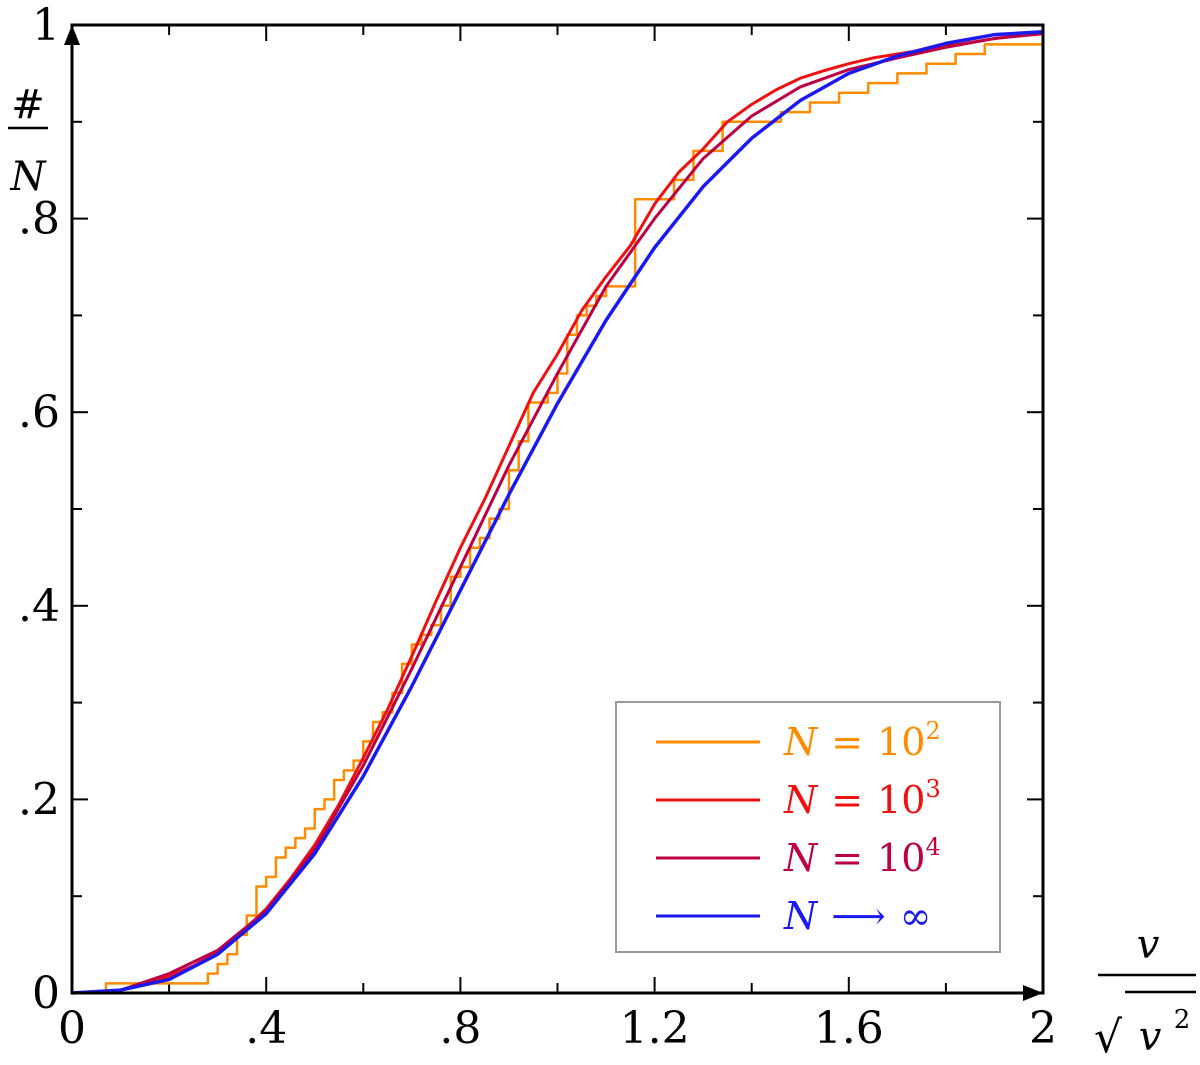 The image size is (1200, 1065). I want to click on legend-label: N ⟶ ∞, so click(857, 916).